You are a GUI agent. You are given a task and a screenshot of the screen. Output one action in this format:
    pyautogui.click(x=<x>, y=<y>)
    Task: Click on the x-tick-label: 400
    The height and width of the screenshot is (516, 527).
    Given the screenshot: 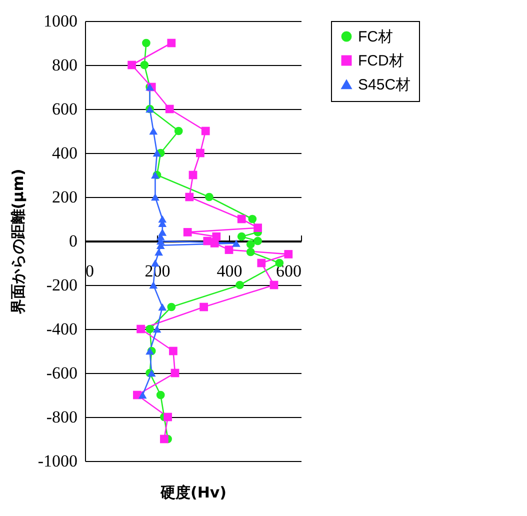 What is the action you would take?
    pyautogui.click(x=229, y=271)
    